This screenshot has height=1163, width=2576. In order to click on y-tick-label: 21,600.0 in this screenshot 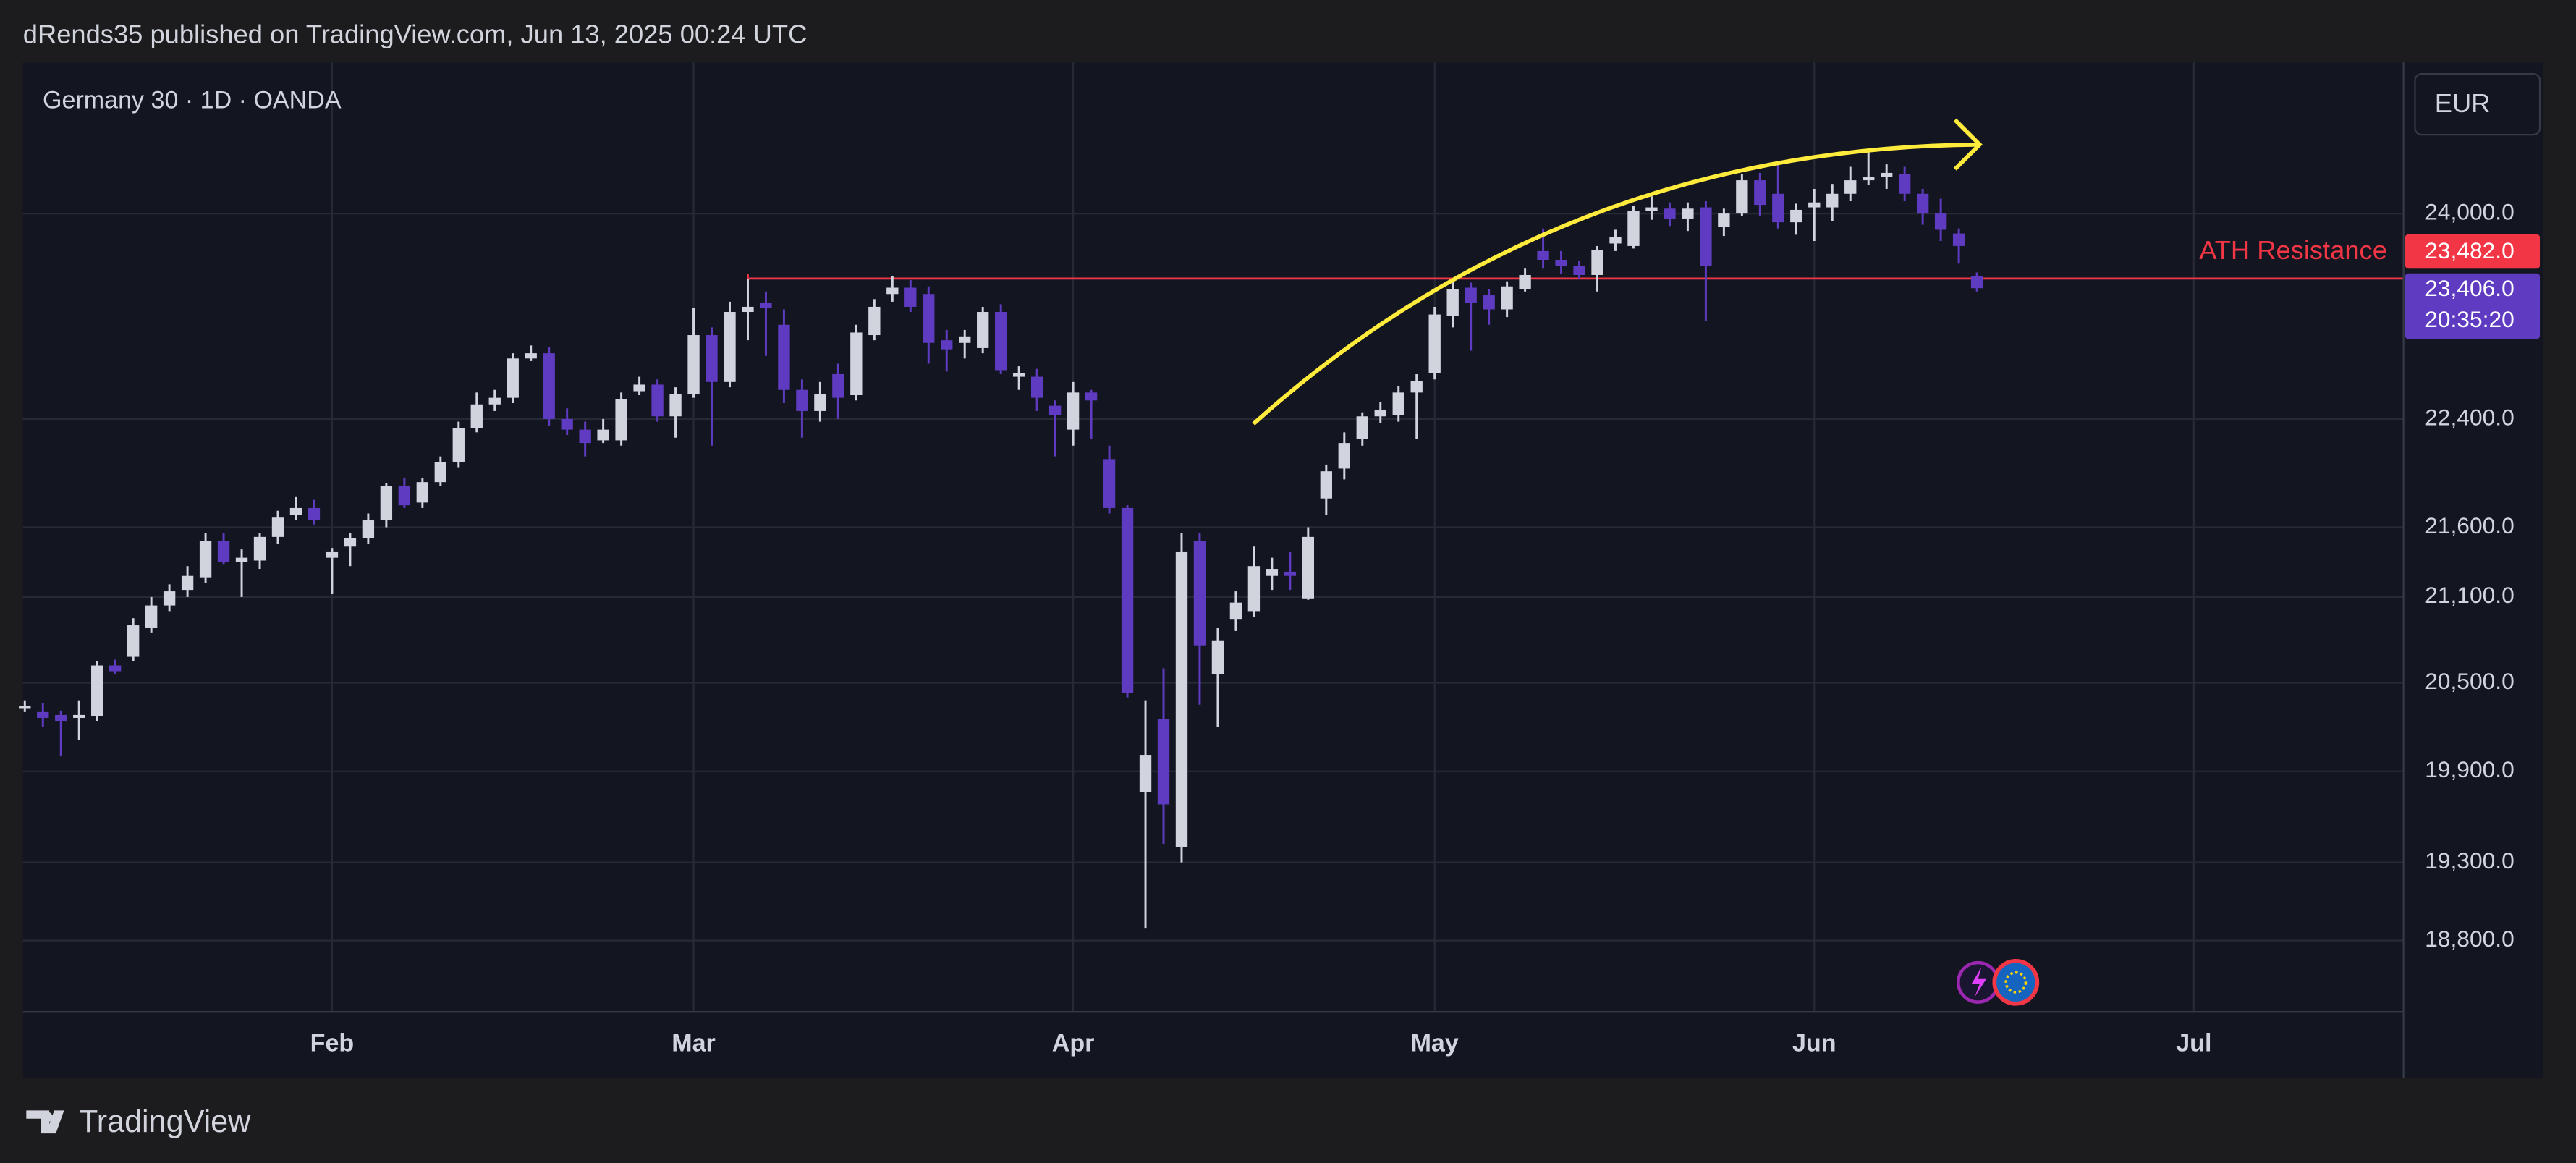, I will do `click(2469, 525)`.